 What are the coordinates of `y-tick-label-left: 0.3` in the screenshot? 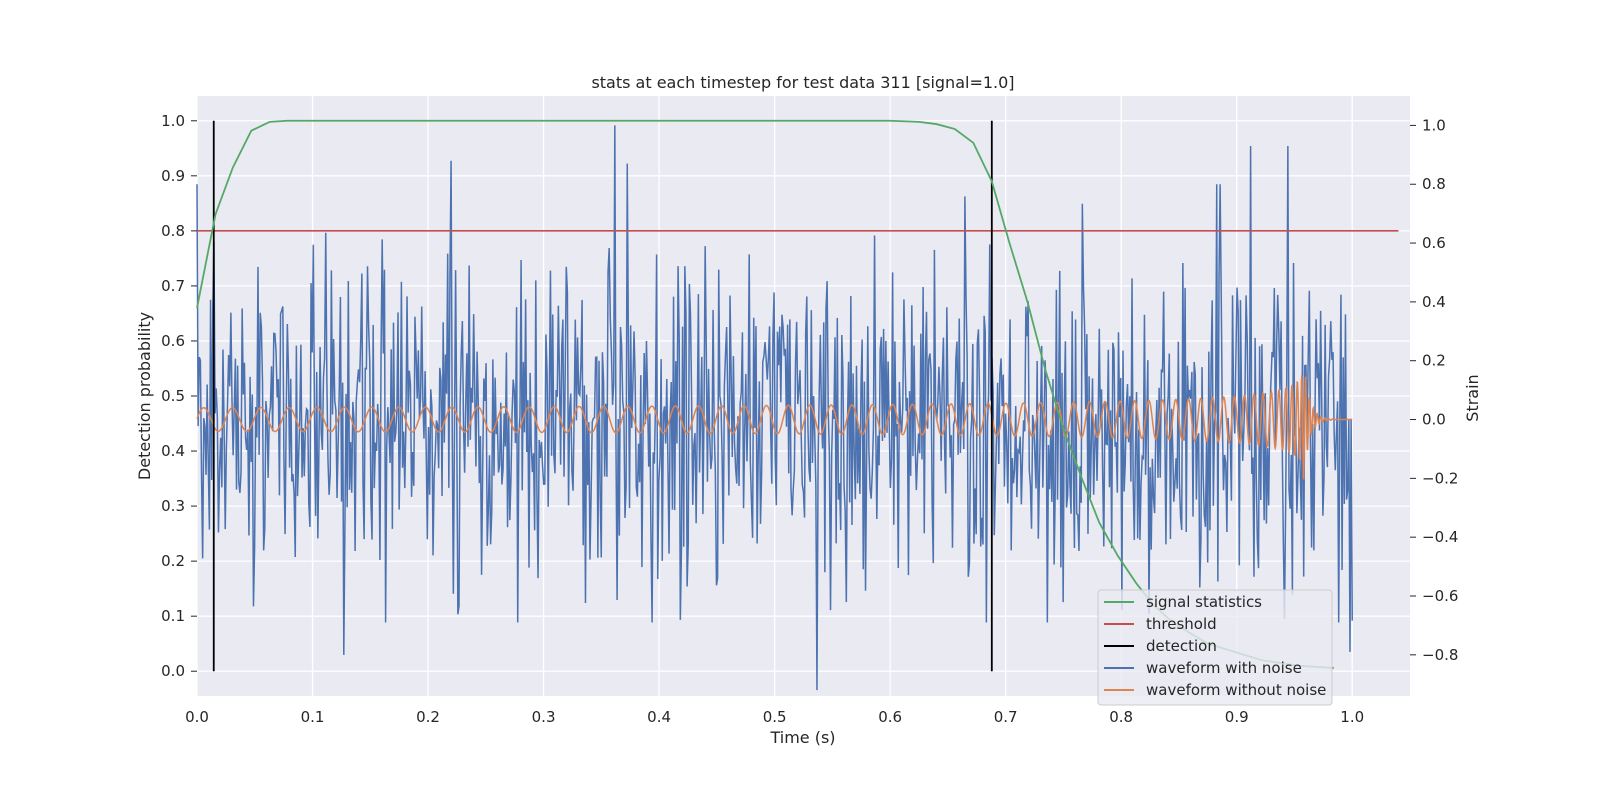 It's located at (173, 506).